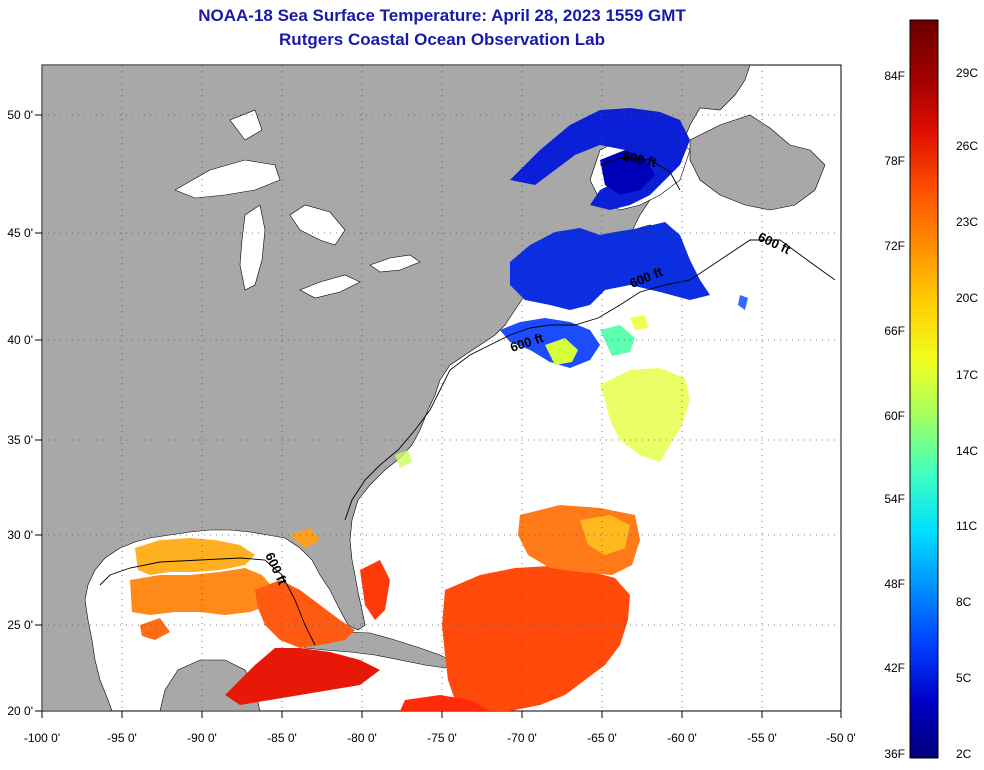 This screenshot has height=770, width=984. Describe the element at coordinates (602, 738) in the screenshot. I see `lon-tick-label: -65 0'` at that location.